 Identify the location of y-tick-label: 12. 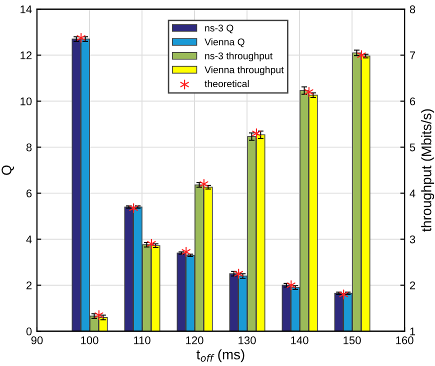
(26, 55).